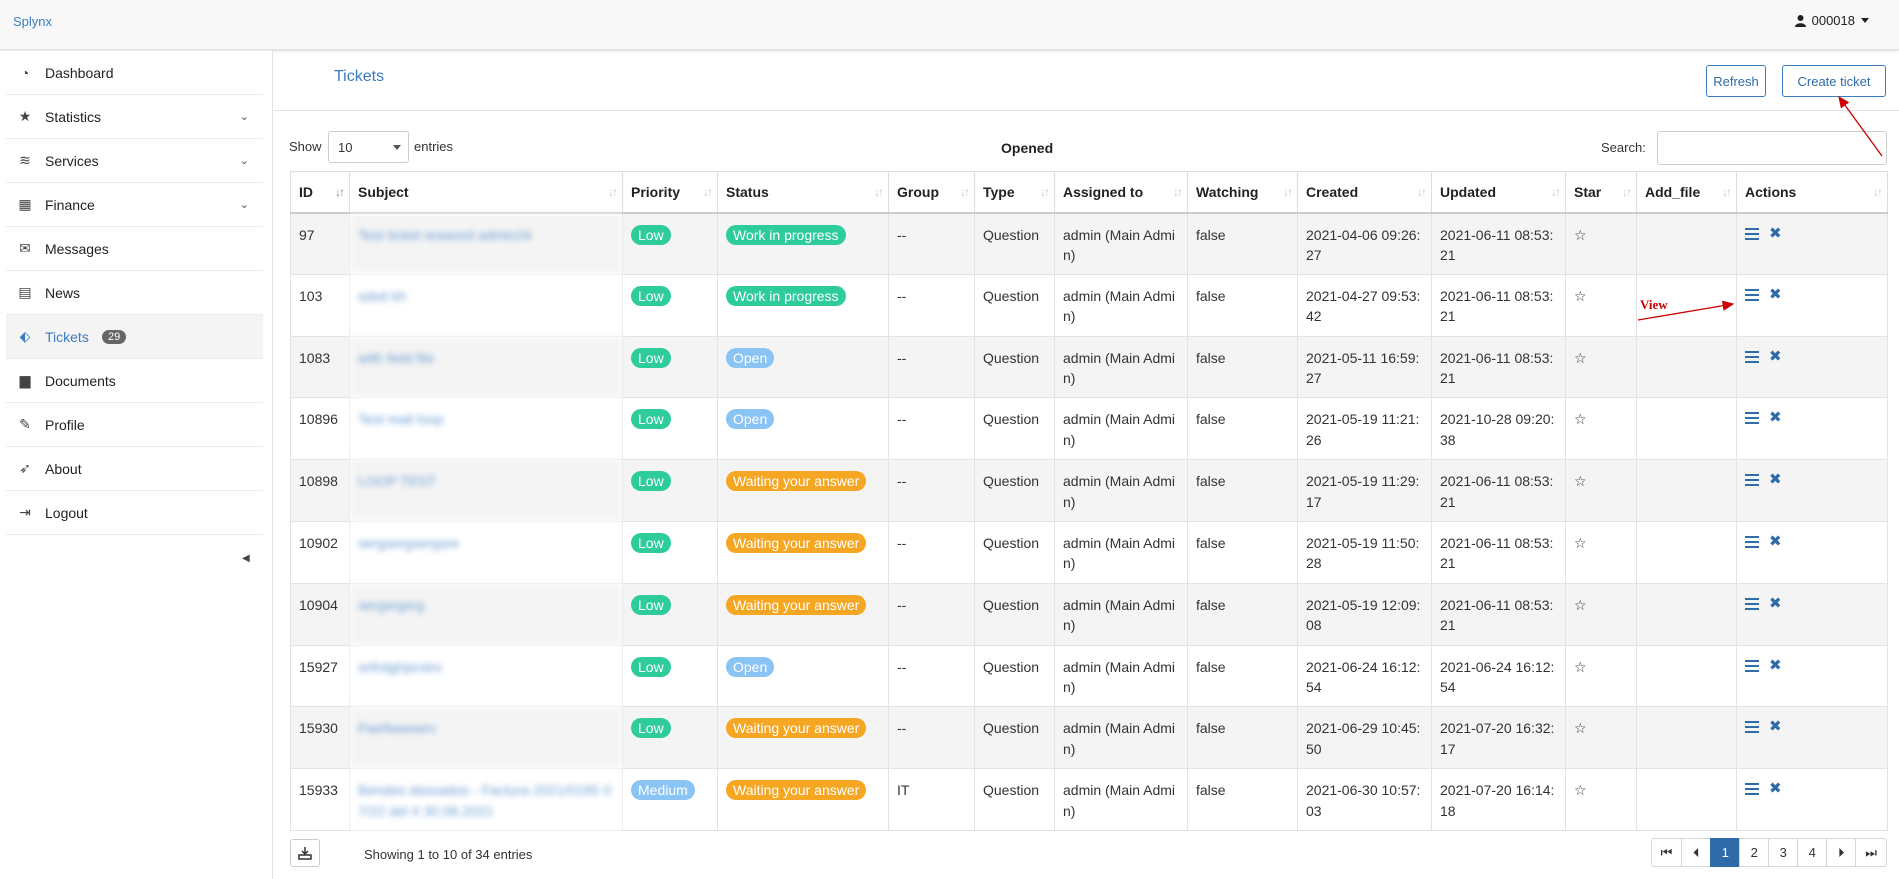  What do you see at coordinates (1754, 852) in the screenshot?
I see `page-2-button: 2` at bounding box center [1754, 852].